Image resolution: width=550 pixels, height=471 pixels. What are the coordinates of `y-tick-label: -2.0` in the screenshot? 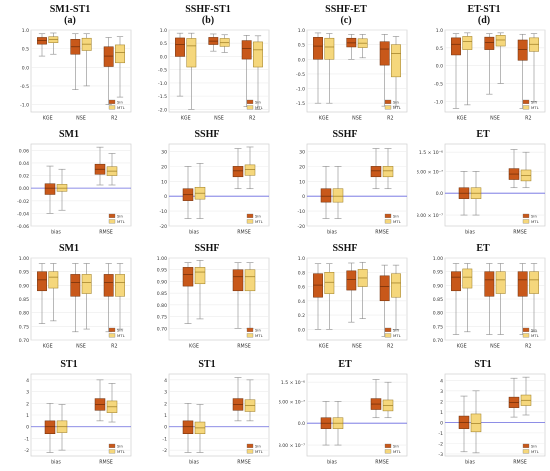 It's located at (162, 110).